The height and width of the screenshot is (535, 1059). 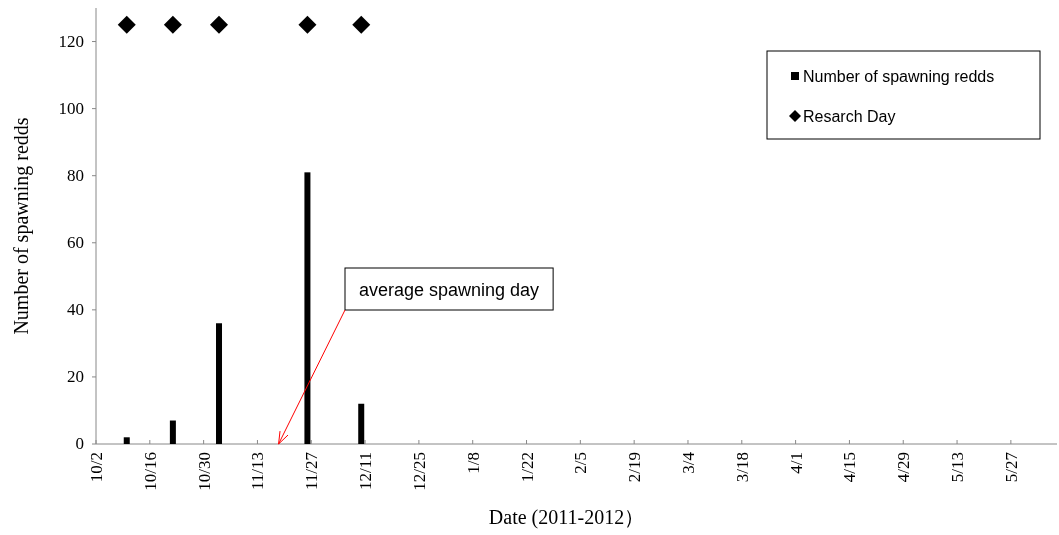 I want to click on annotation: average spawning day, so click(x=449, y=290).